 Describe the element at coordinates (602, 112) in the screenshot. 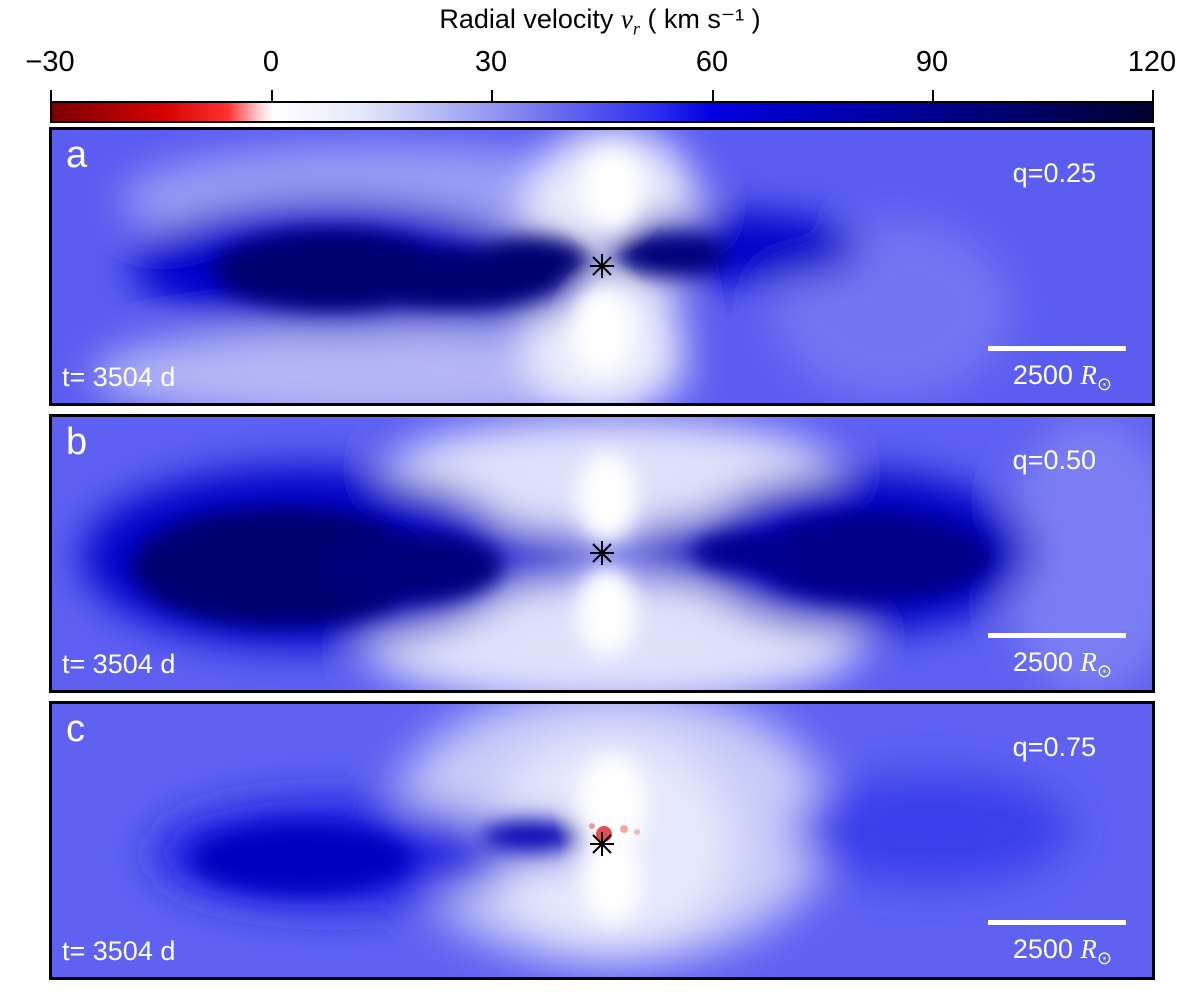

I see `colorbar-gradient` at that location.